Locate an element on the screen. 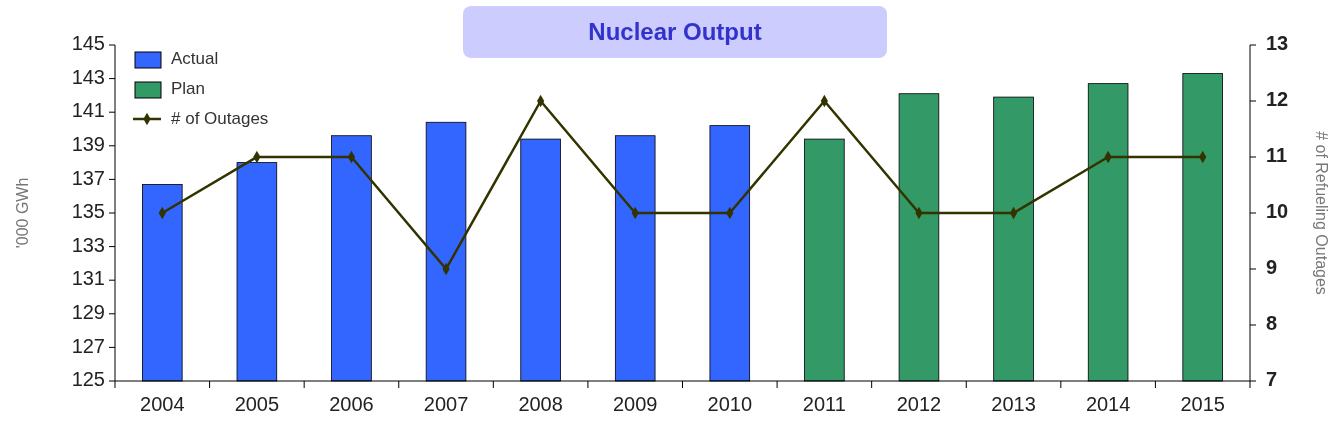 The image size is (1340, 430). legend-label: # of Outages is located at coordinates (220, 119).